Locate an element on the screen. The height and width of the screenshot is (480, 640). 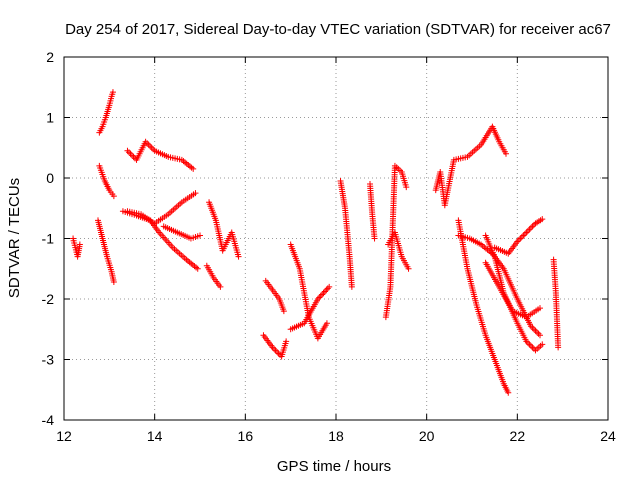
series-arc-a is located at coordinates (76, 247).